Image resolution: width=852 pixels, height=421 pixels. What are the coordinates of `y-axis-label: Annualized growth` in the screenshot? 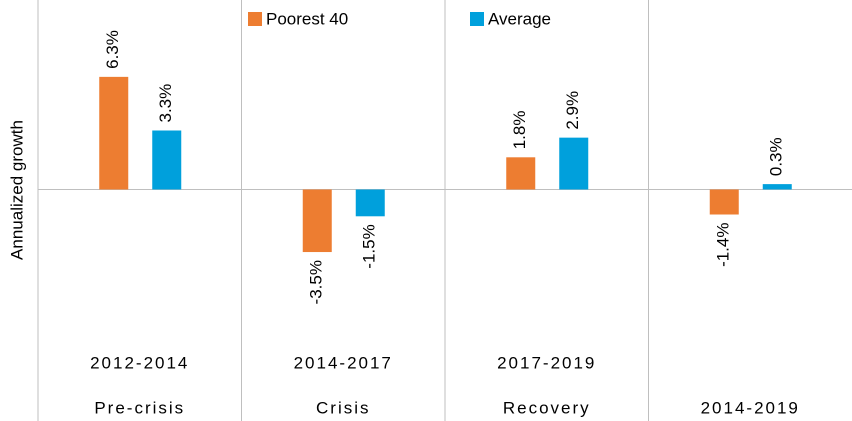 It's located at (16, 190).